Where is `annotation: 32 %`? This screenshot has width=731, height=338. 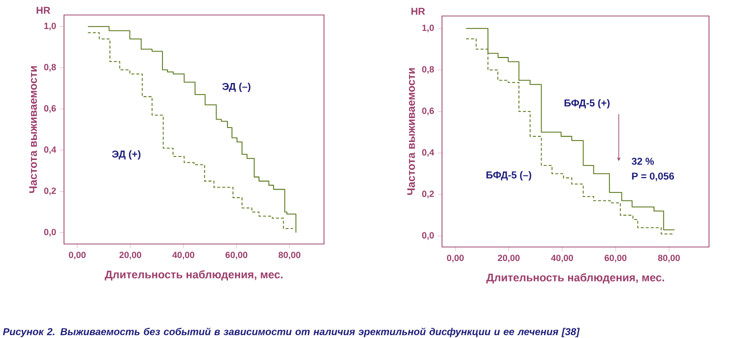 annotation: 32 % is located at coordinates (643, 161).